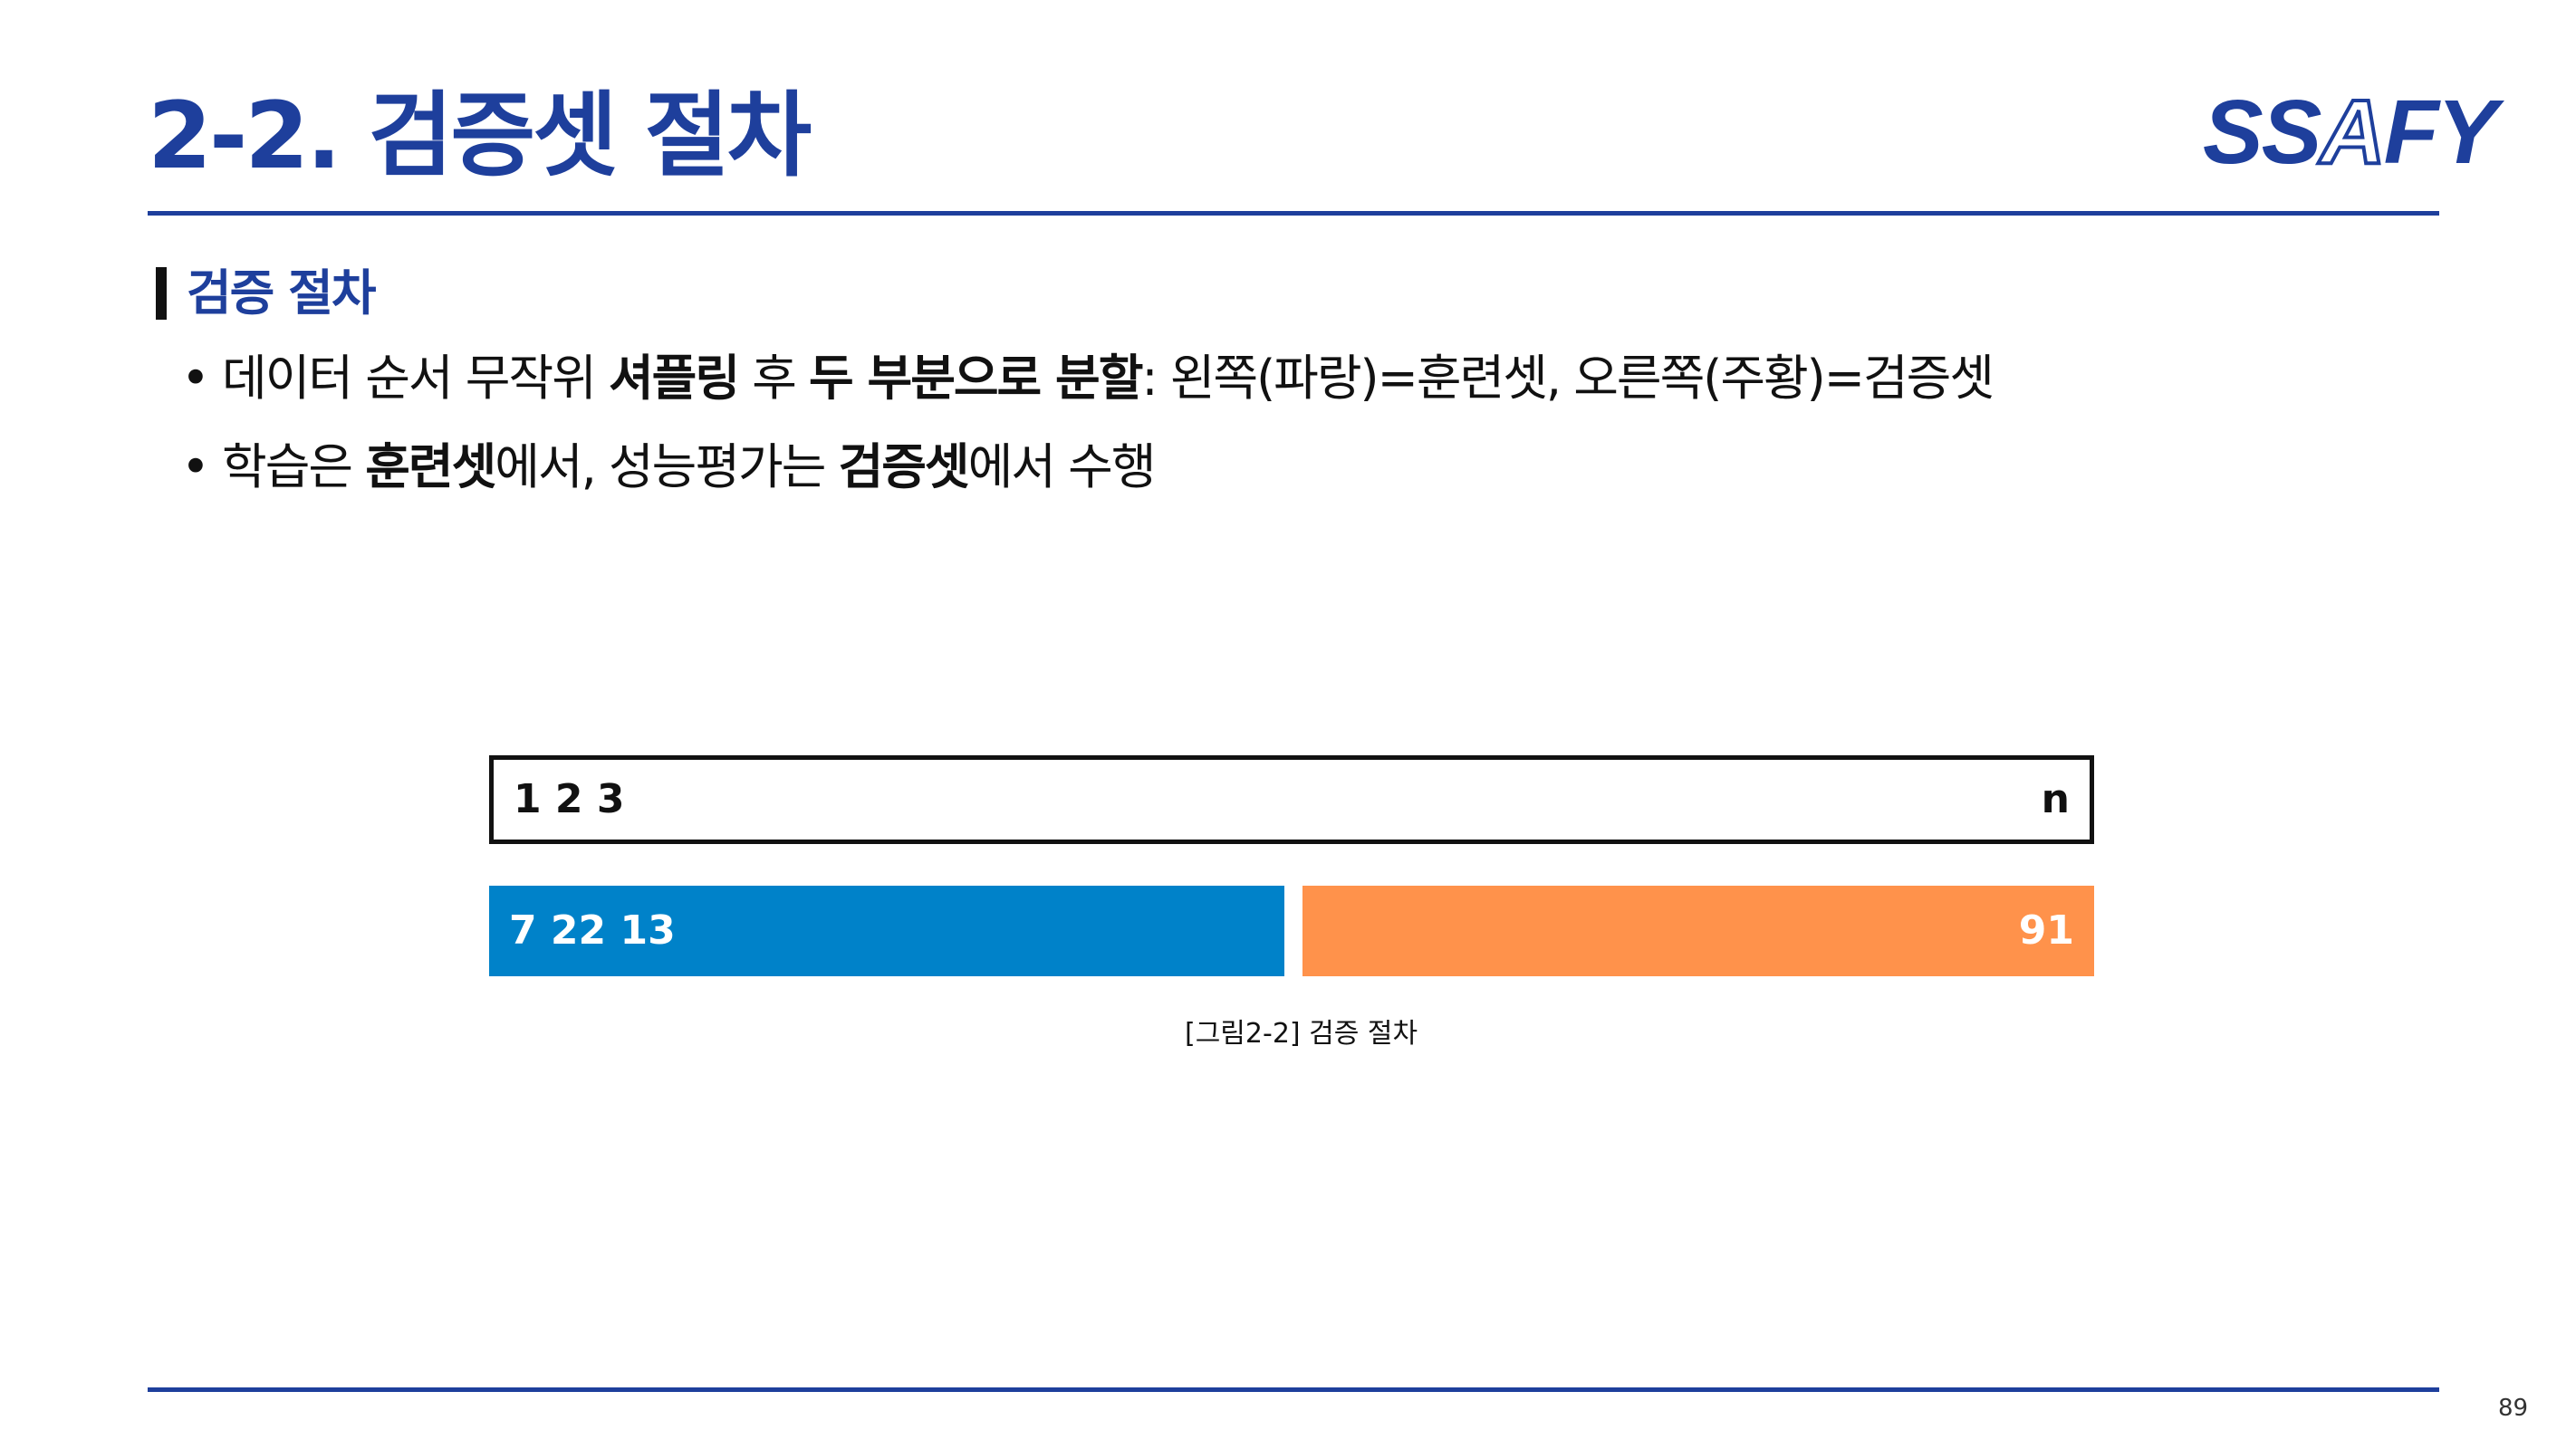  What do you see at coordinates (2055, 799) in the screenshot?
I see `original-data-end-label: n` at bounding box center [2055, 799].